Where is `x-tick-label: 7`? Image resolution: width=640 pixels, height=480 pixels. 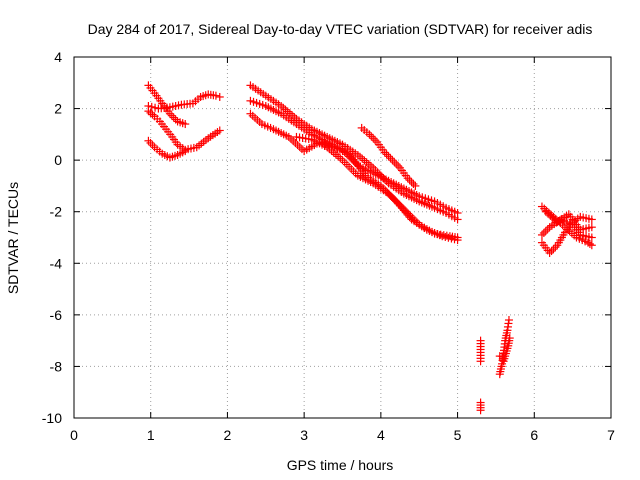
x-tick-label: 7 is located at coordinates (611, 435).